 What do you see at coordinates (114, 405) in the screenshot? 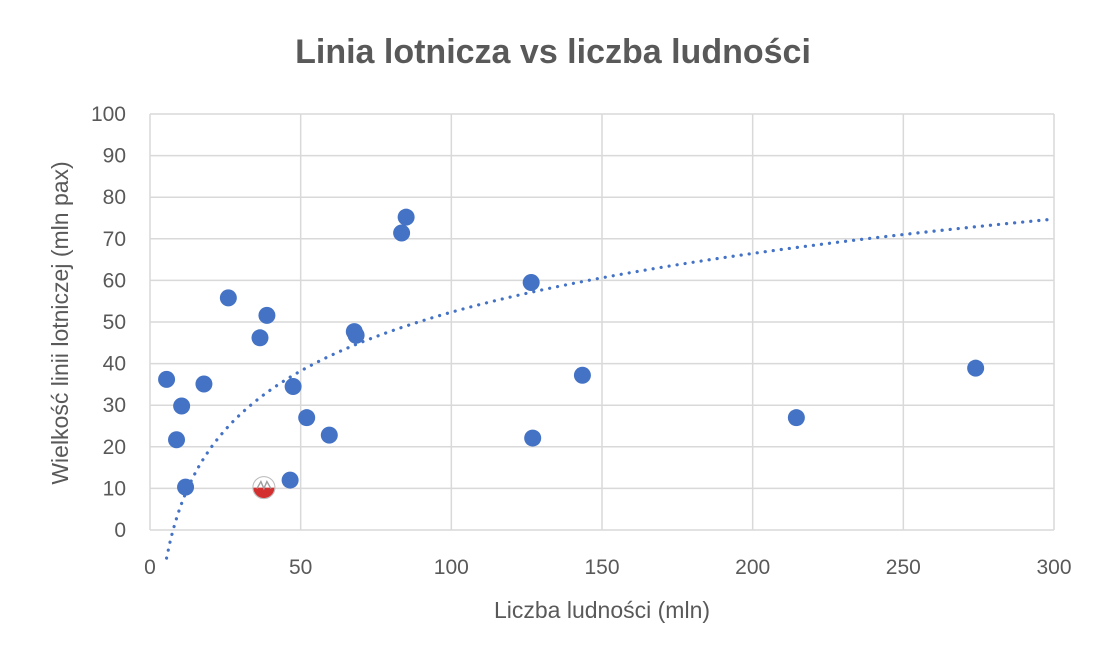
I see `y-tick-label: 30` at bounding box center [114, 405].